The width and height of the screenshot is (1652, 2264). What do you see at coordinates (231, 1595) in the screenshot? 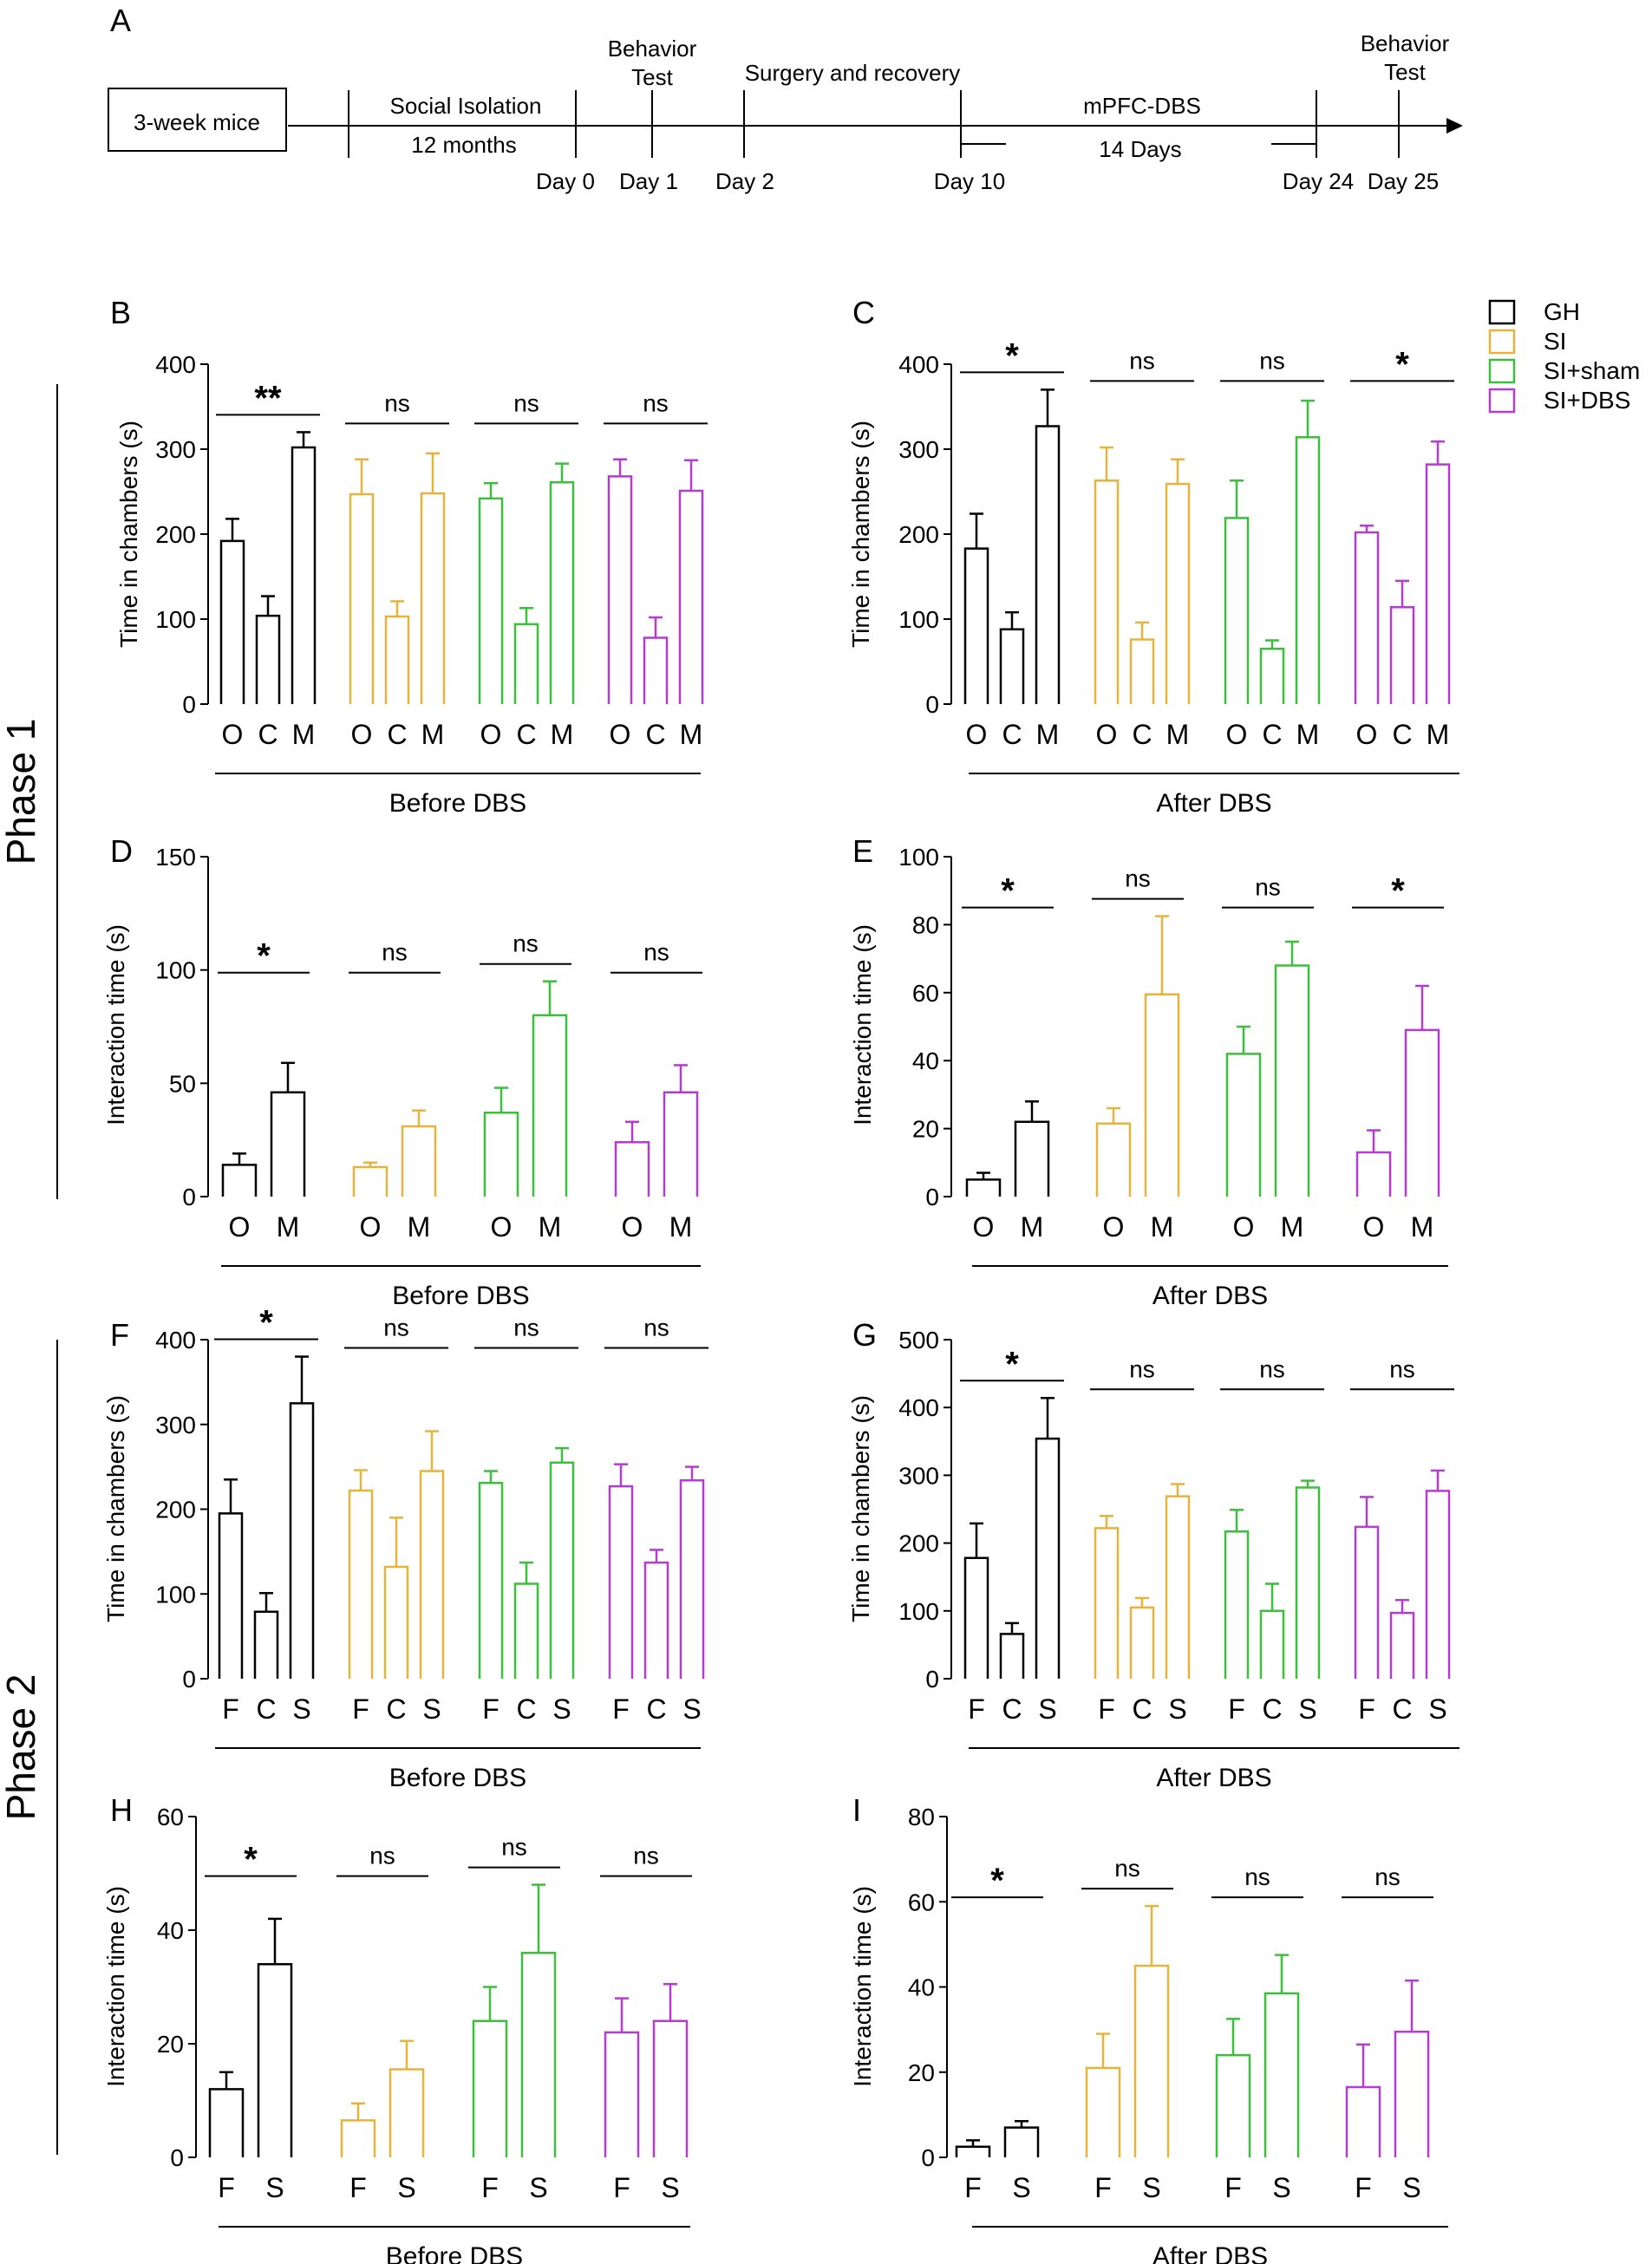
I see `bar-gh-f` at bounding box center [231, 1595].